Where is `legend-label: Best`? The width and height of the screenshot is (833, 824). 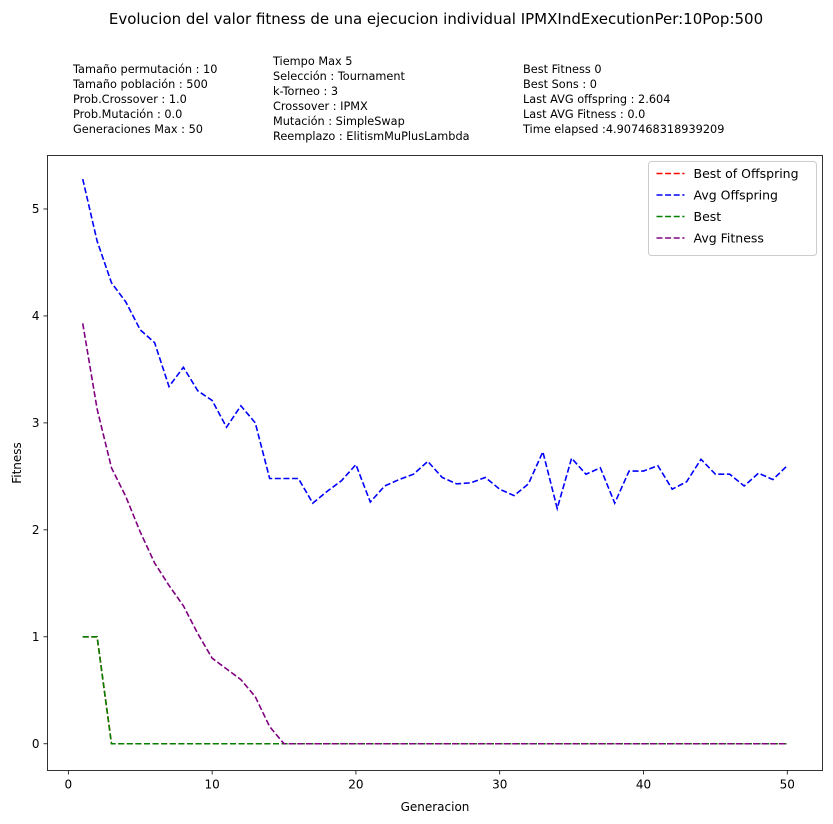 legend-label: Best is located at coordinates (708, 216).